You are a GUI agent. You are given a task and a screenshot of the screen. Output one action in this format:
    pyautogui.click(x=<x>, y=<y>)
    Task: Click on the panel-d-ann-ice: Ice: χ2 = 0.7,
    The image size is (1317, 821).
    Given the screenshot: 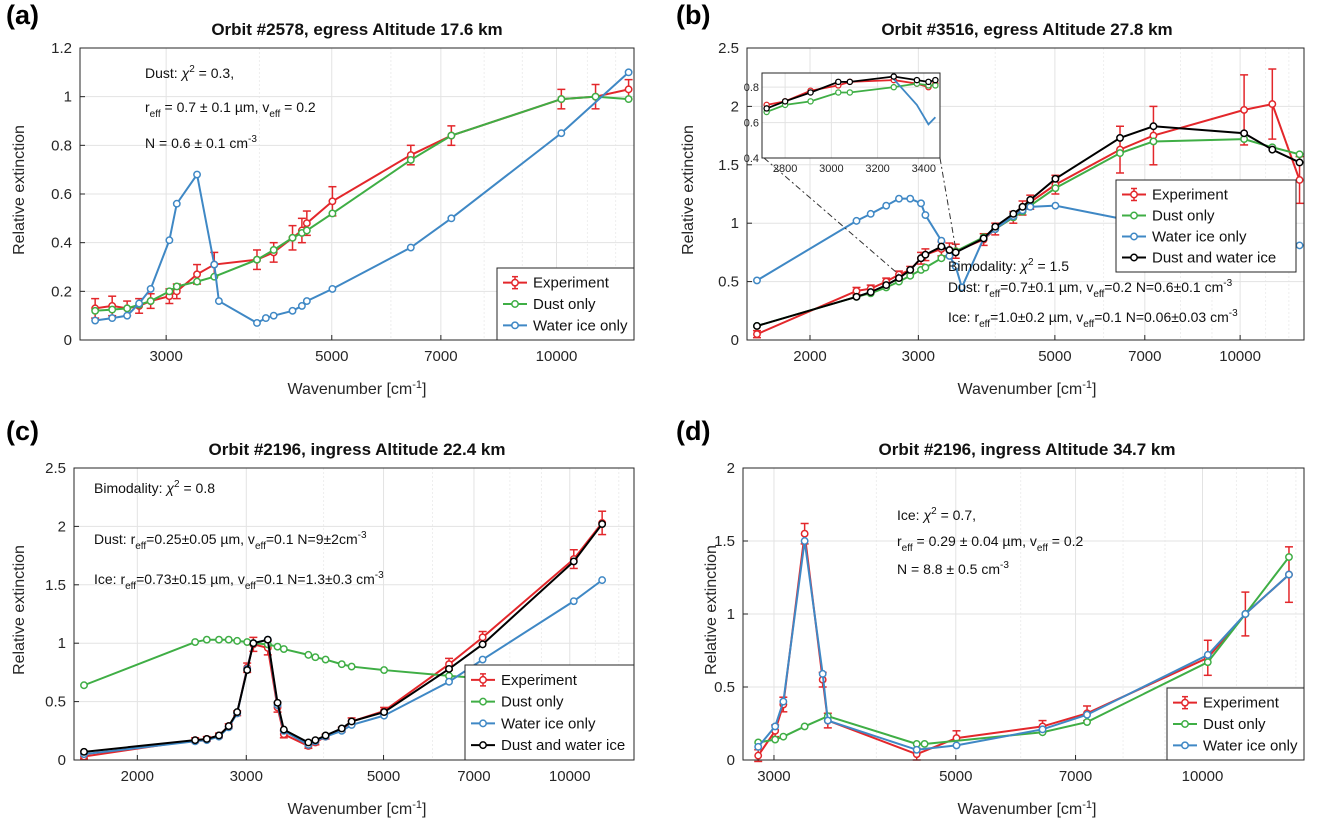 What is the action you would take?
    pyautogui.click(x=936, y=514)
    